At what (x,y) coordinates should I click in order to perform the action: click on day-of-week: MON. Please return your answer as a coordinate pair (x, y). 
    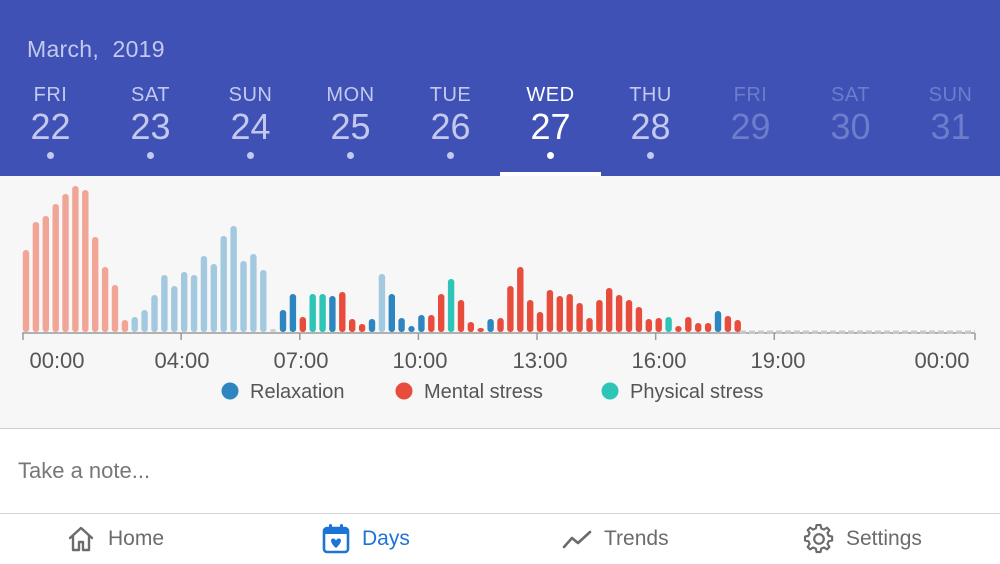
    Looking at the image, I should click on (350, 95).